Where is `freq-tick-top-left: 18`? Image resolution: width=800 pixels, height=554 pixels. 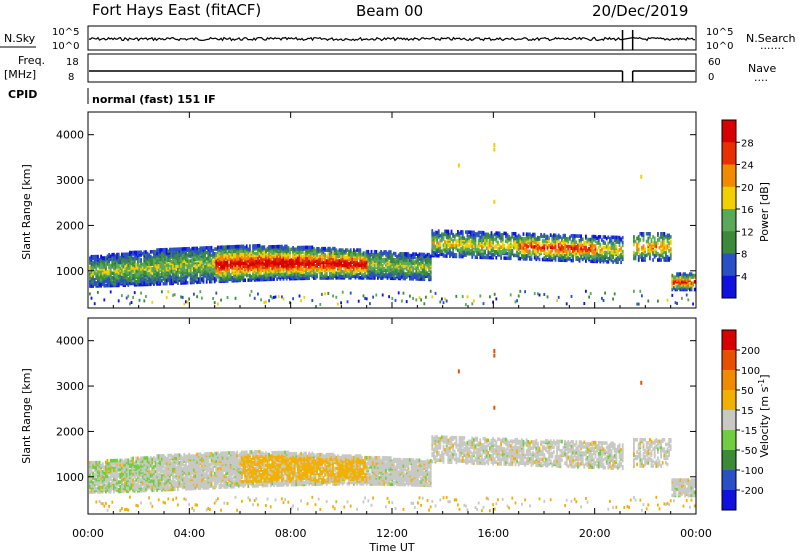 freq-tick-top-left: 18 is located at coordinates (72, 62).